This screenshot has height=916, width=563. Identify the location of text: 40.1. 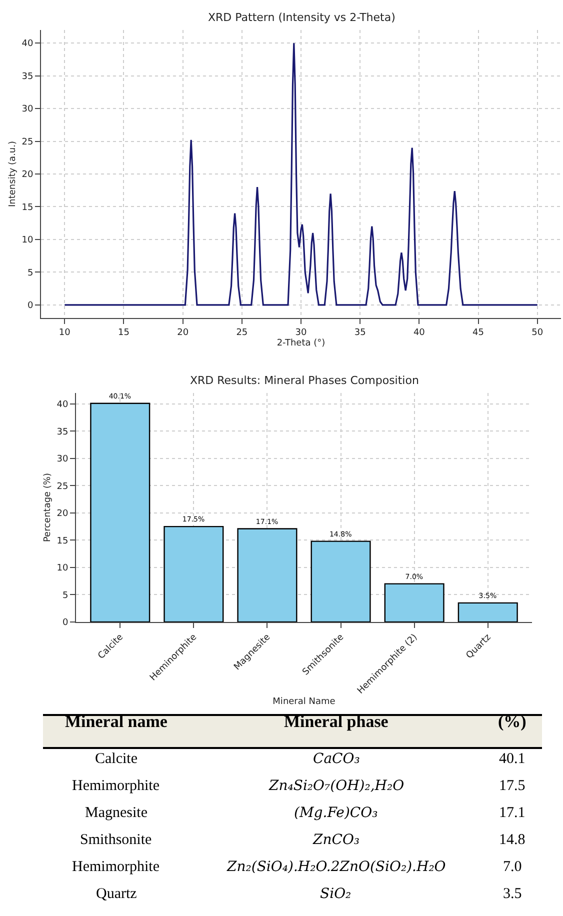
(512, 759).